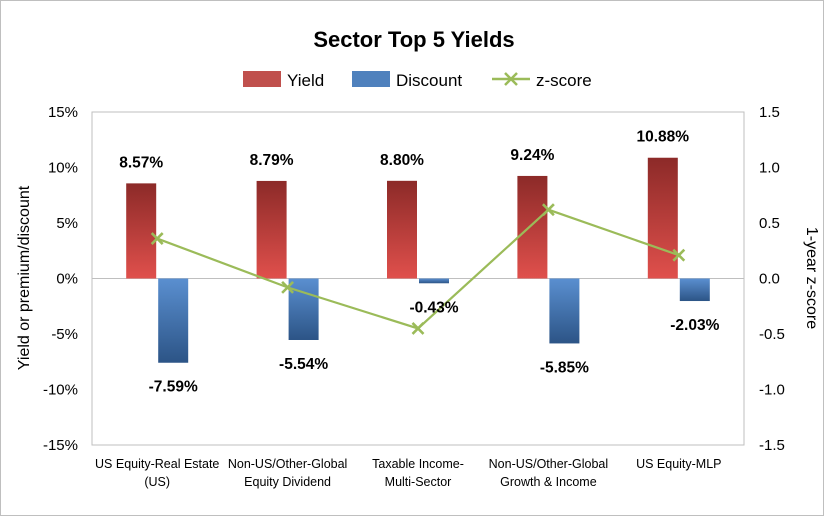  I want to click on y-tick-label: 15%, so click(63, 112).